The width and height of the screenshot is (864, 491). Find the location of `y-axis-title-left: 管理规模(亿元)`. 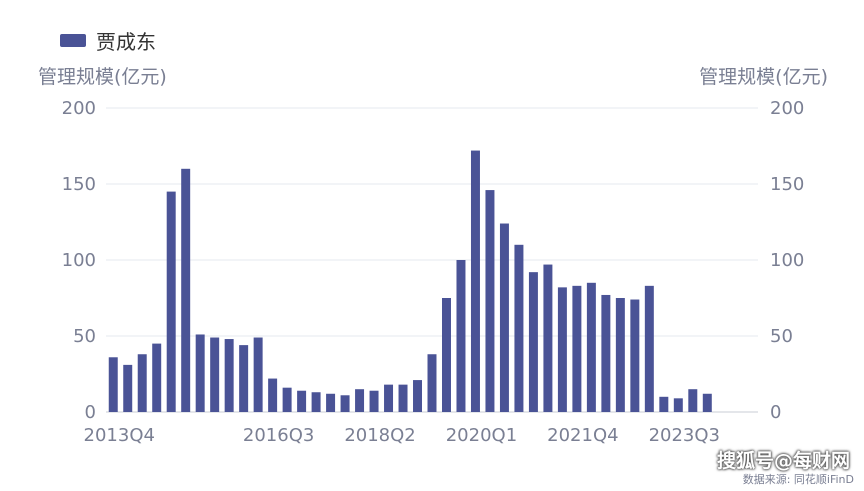

y-axis-title-left: 管理规模(亿元) is located at coordinates (102, 77).